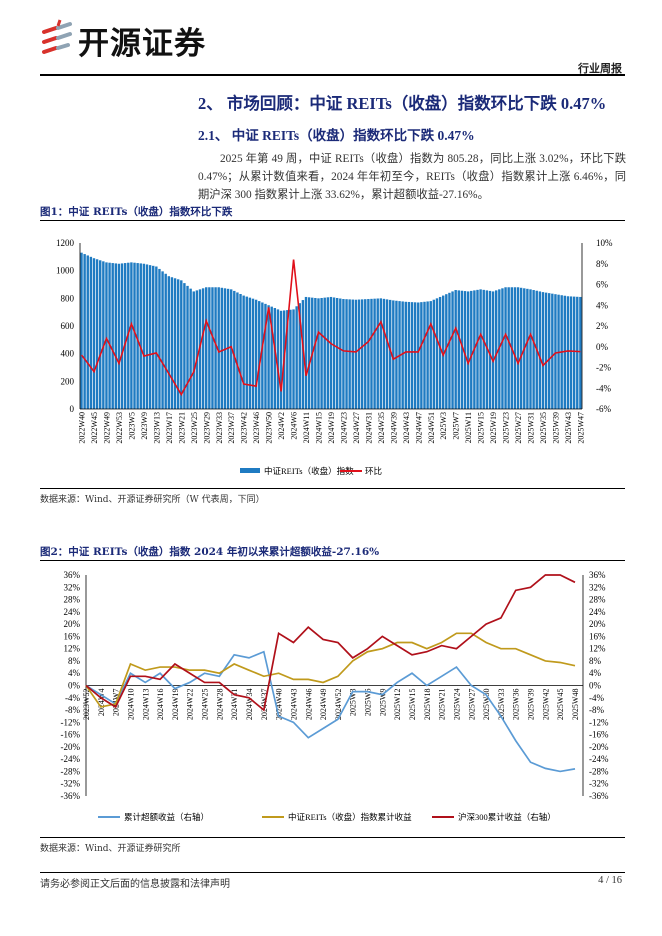 This screenshot has width=662, height=936. I want to click on subsection-heading: 2.1、 中证 REITs（收盘）指数环比下跌 0.47%, so click(336, 135).